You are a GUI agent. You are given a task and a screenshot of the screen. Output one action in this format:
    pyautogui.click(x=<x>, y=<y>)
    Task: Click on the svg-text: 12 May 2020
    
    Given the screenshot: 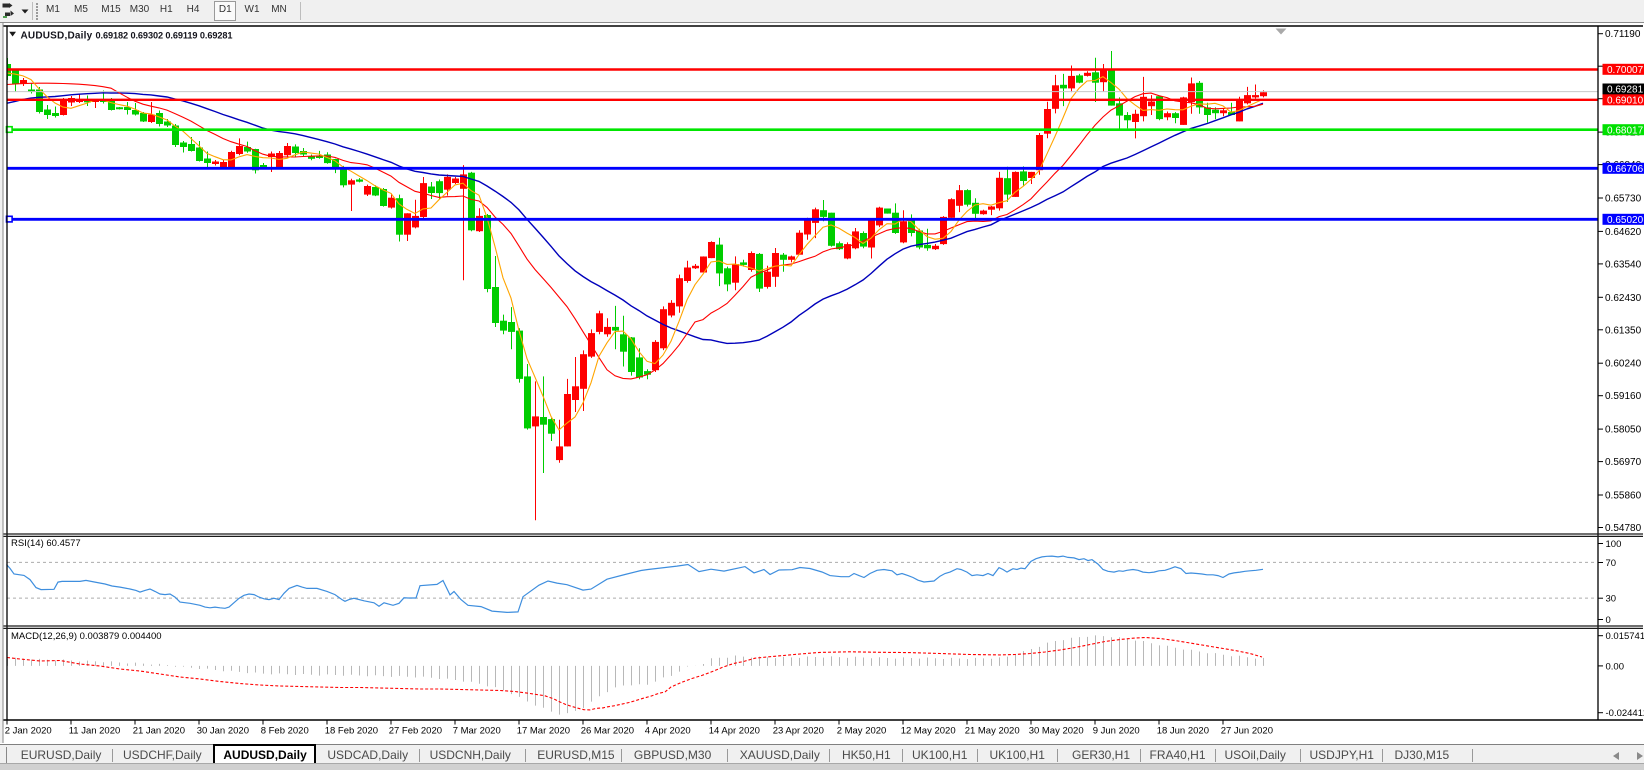 What is the action you would take?
    pyautogui.click(x=928, y=731)
    